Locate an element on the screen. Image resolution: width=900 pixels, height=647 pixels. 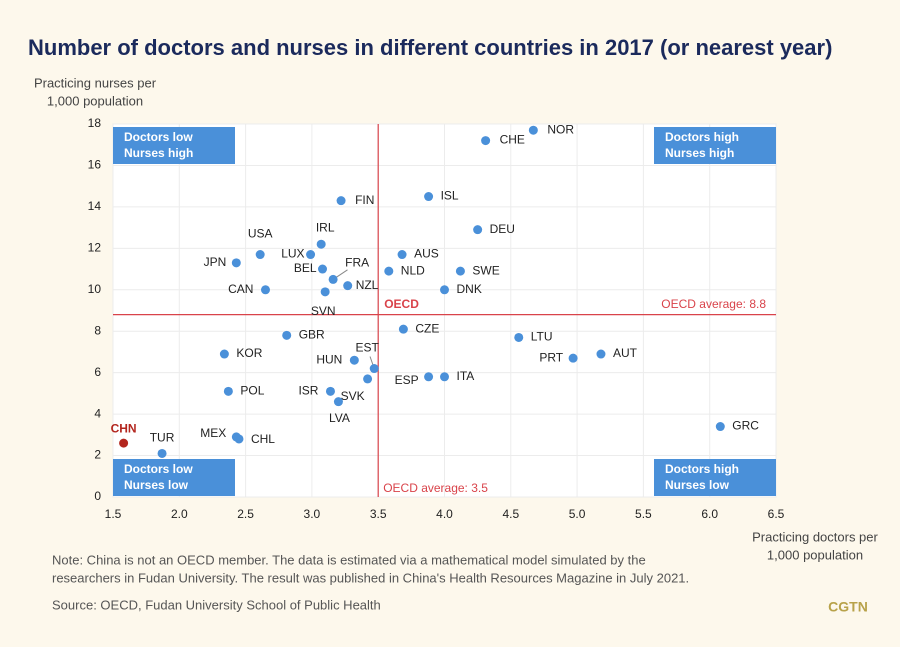
point-label: FIN is located at coordinates (364, 200).